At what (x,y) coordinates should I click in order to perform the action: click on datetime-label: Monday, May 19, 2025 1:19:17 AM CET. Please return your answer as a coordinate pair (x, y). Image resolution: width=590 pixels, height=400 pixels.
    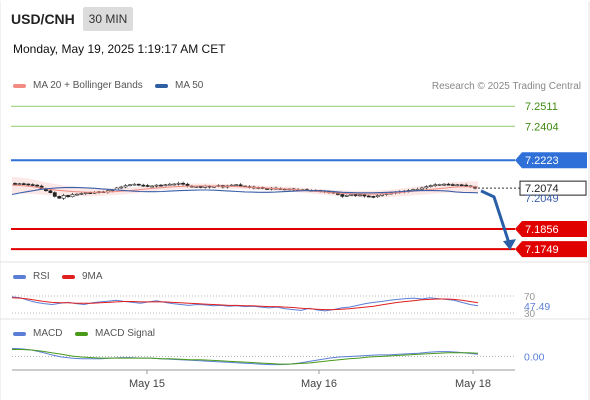
    Looking at the image, I should click on (119, 49).